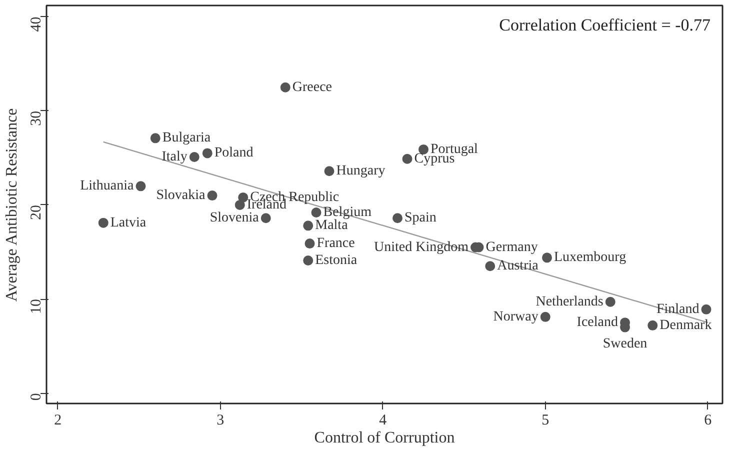 Image resolution: width=729 pixels, height=460 pixels. I want to click on data-label: Belgium, so click(347, 212).